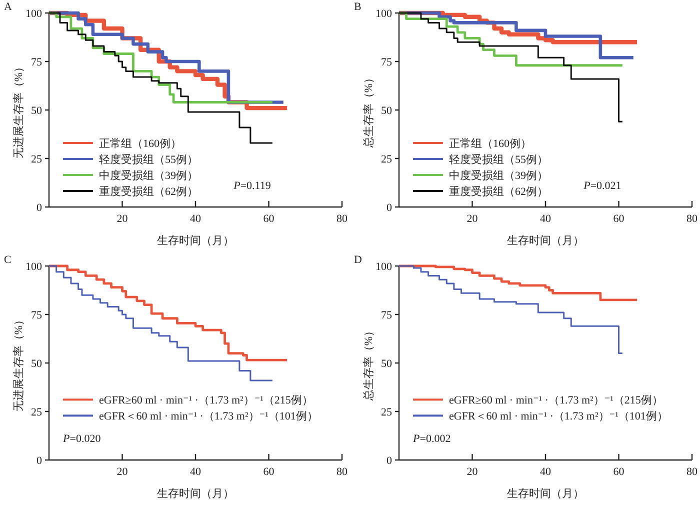  I want to click on annotation: P=0.021, so click(602, 186).